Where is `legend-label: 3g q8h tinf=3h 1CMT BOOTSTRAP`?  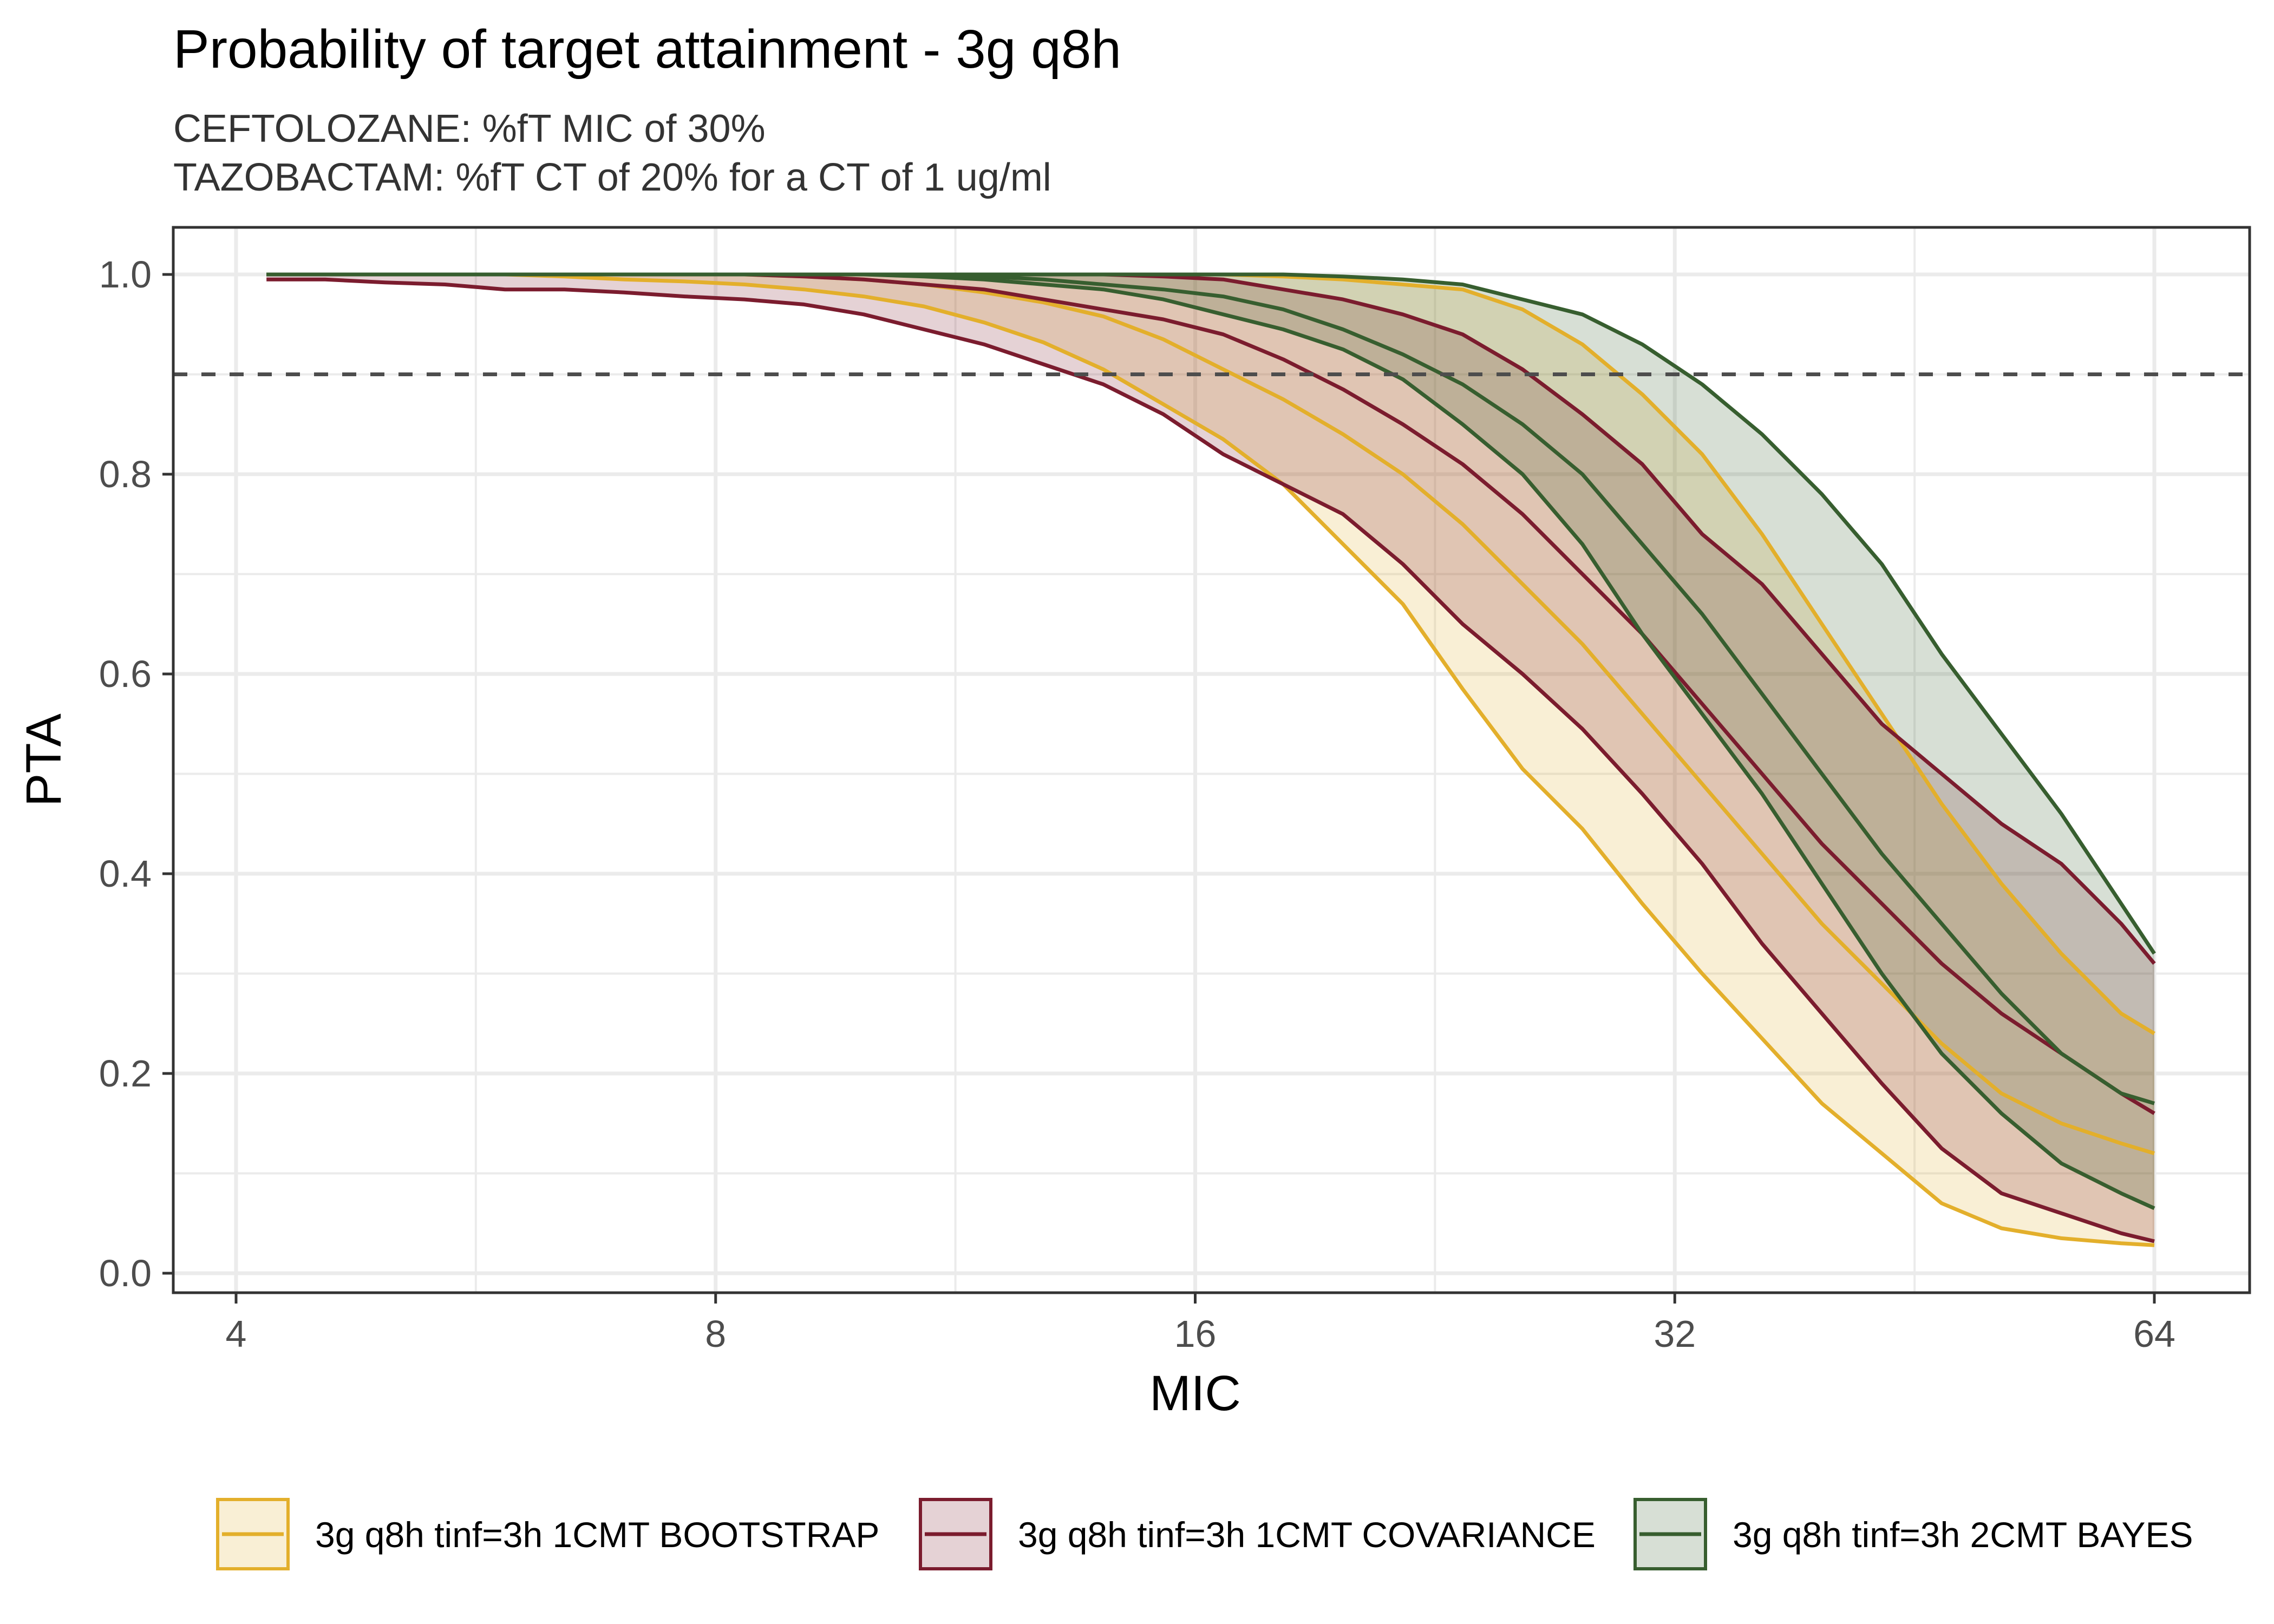
legend-label: 3g q8h tinf=3h 1CMT BOOTSTRAP is located at coordinates (597, 1535).